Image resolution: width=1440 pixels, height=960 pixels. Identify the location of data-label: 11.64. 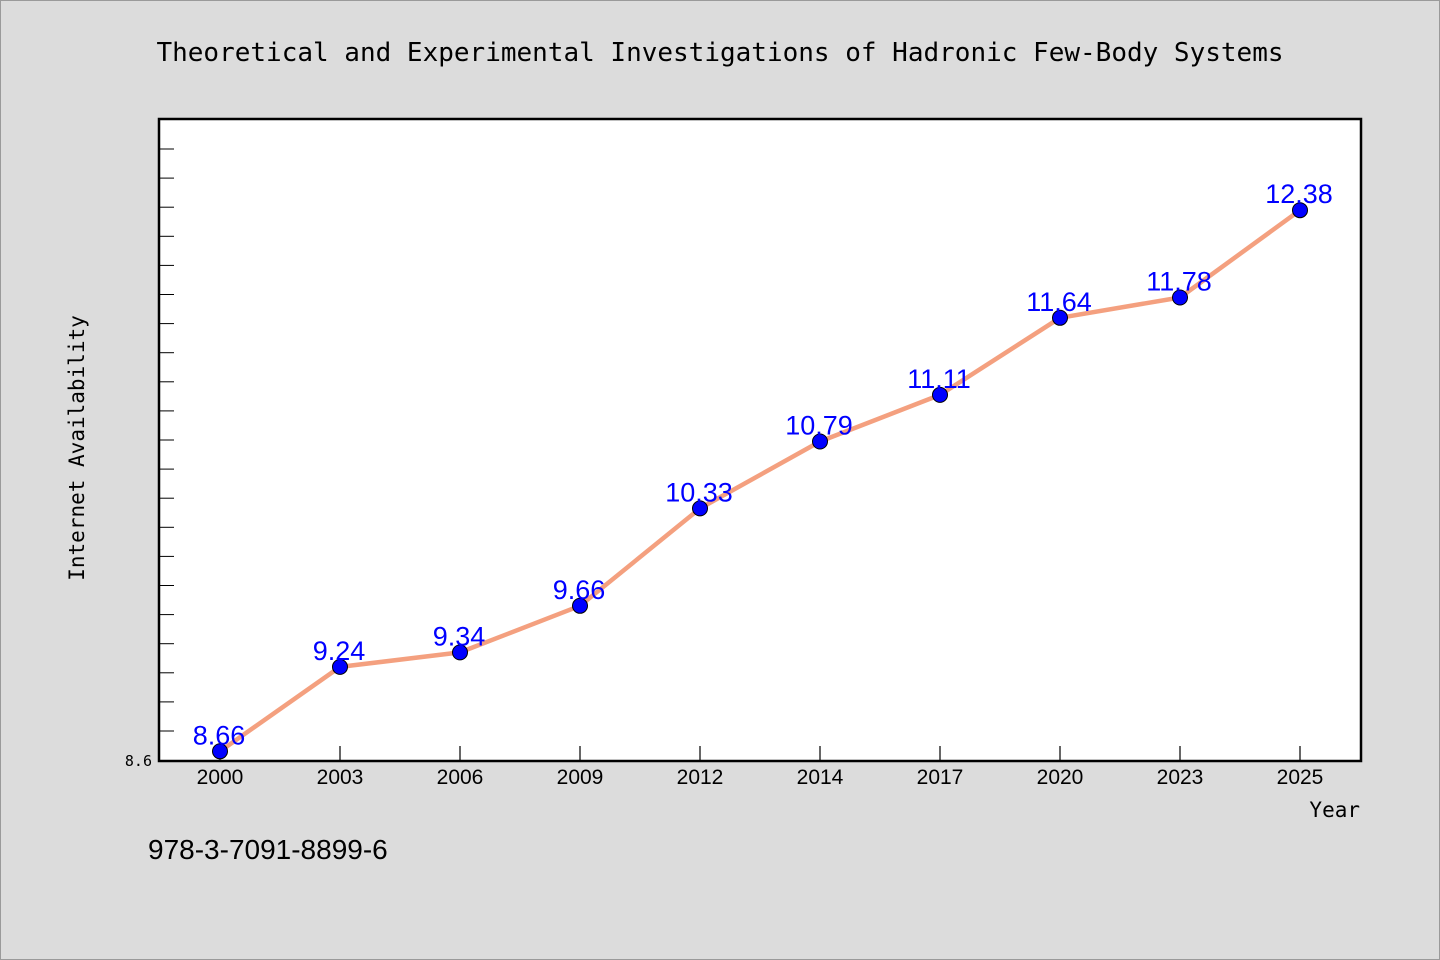
(1059, 302).